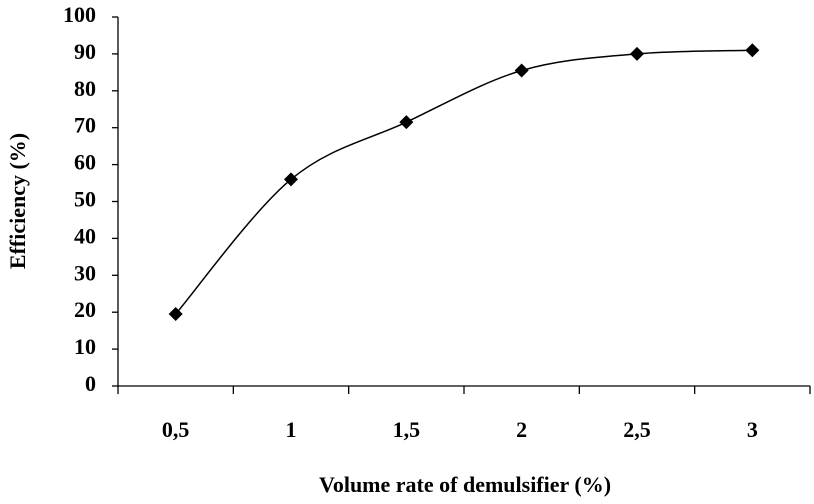 Image resolution: width=814 pixels, height=504 pixels. I want to click on x-tick-label: 2, so click(521, 429).